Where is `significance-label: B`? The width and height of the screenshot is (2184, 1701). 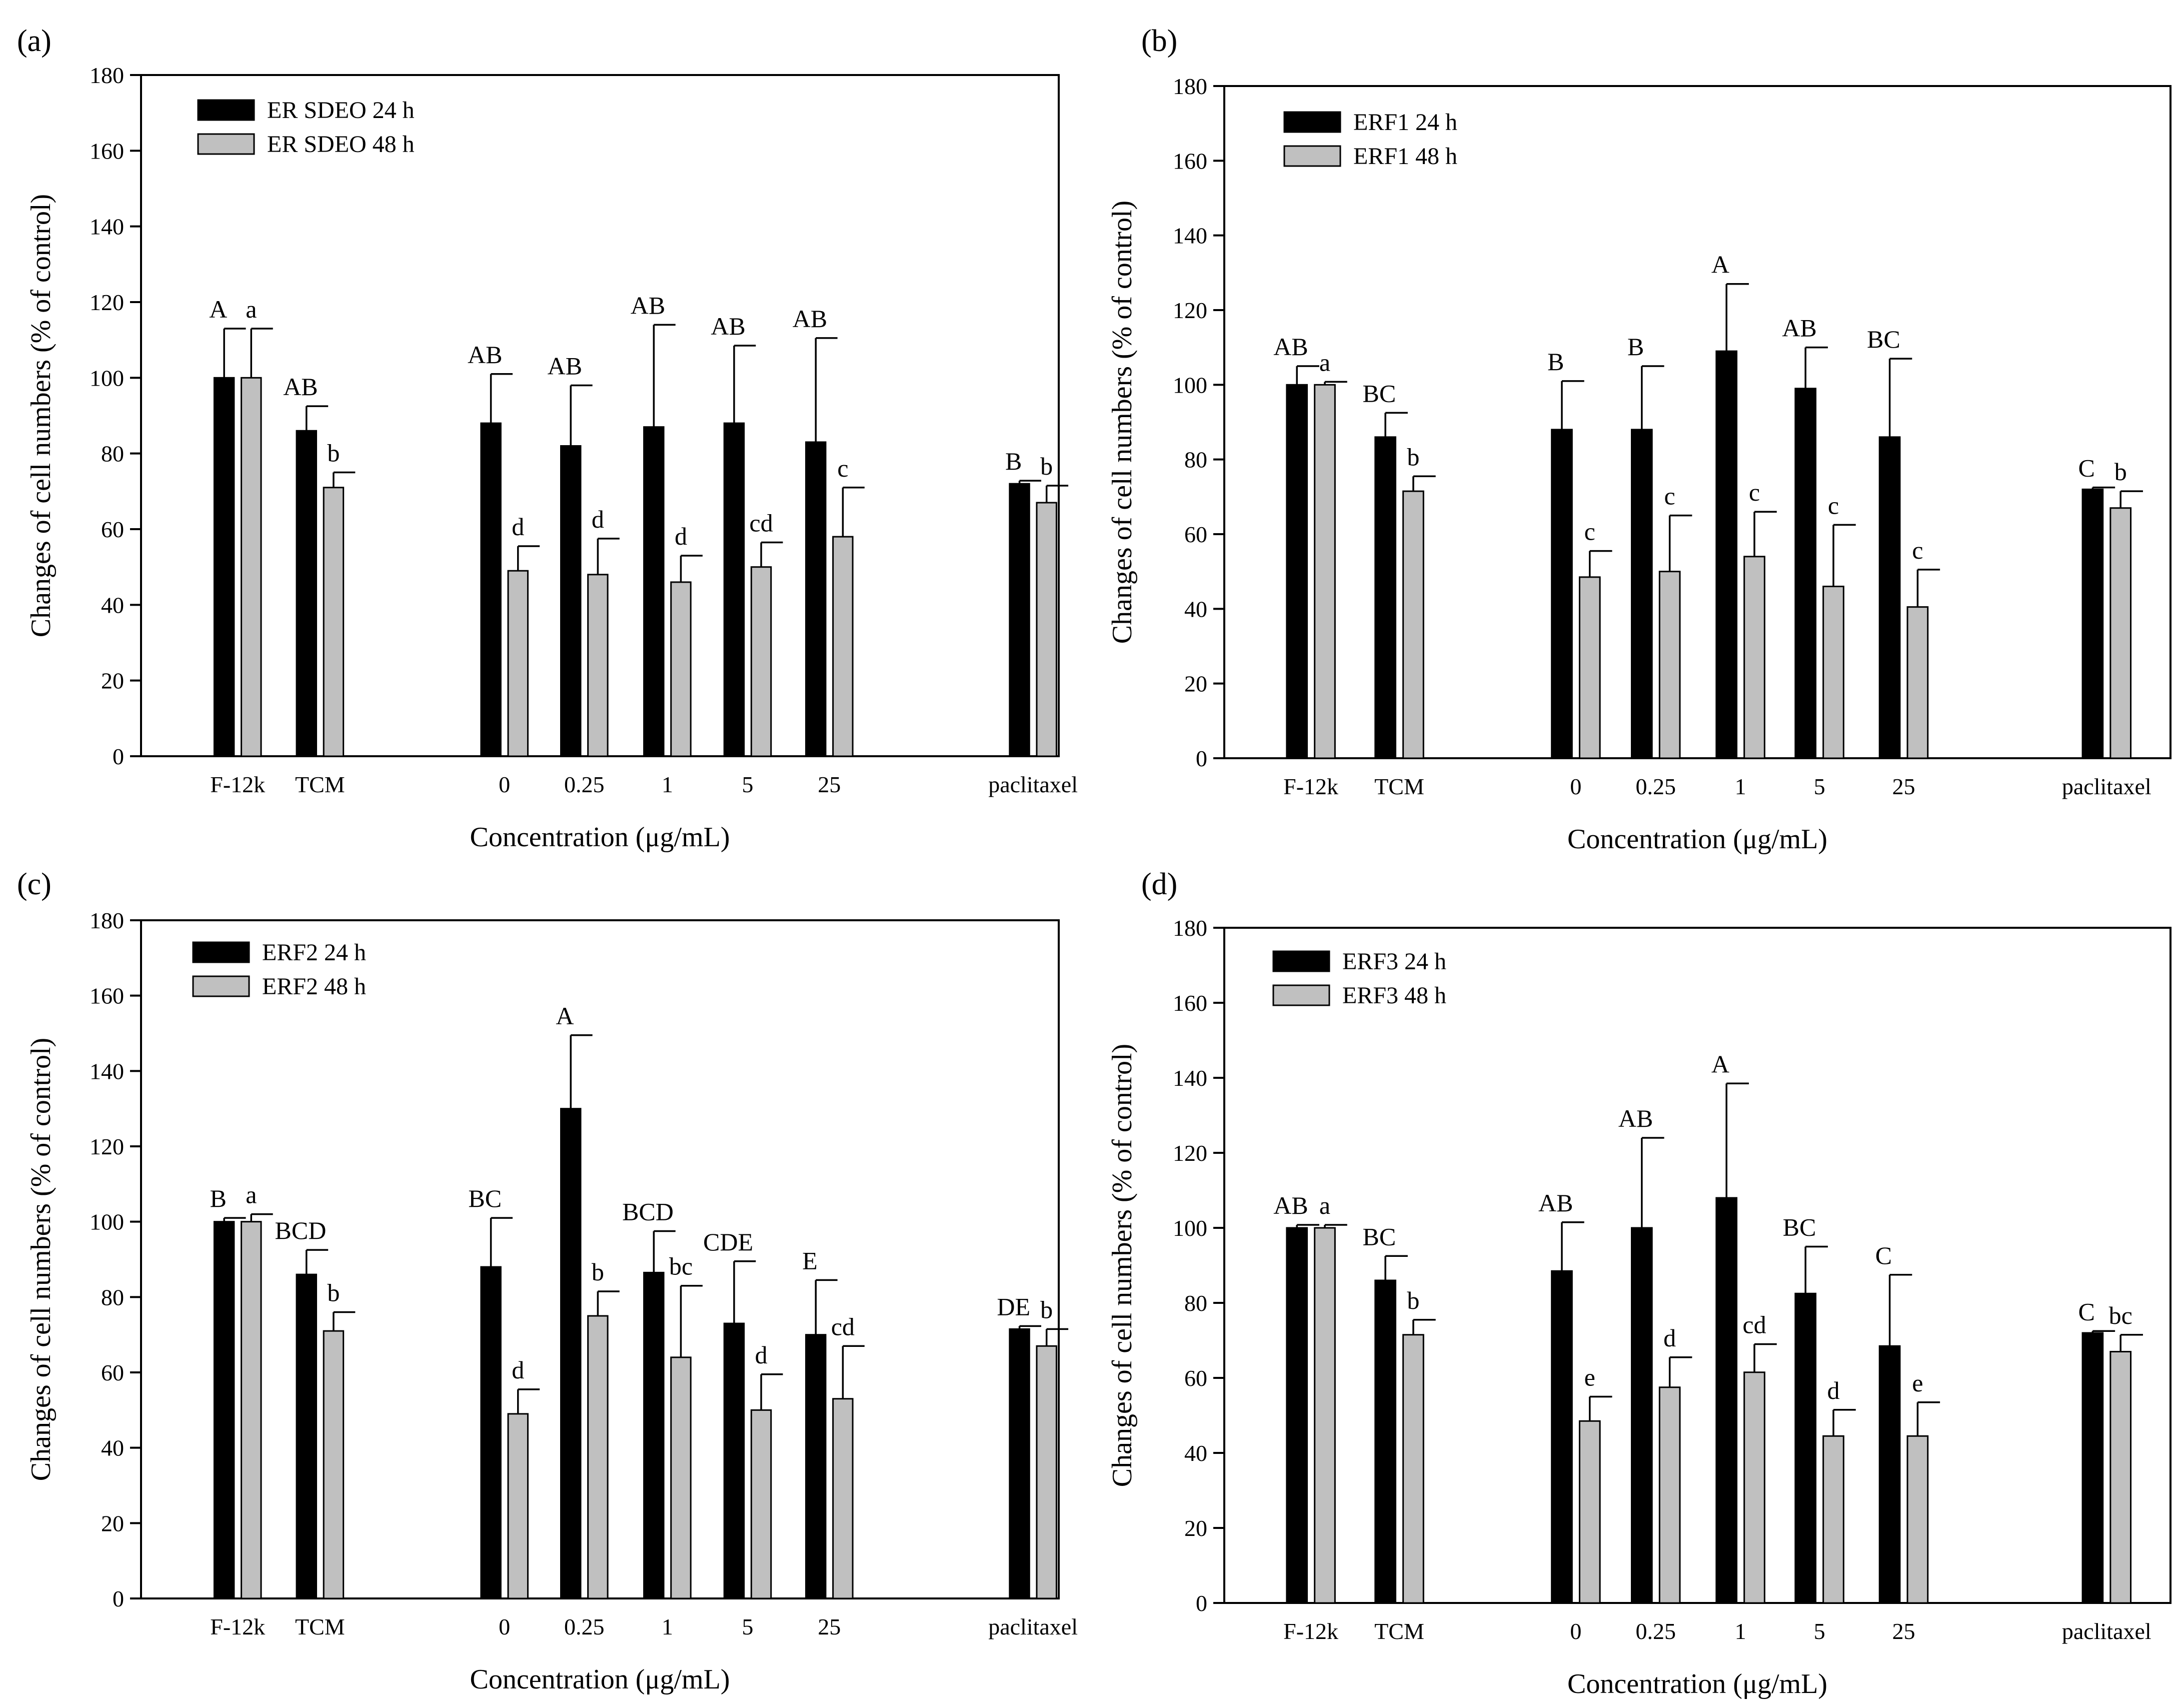
significance-label: B is located at coordinates (1555, 362).